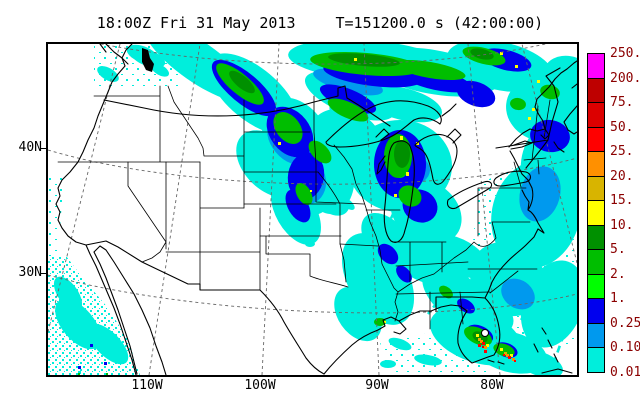  What do you see at coordinates (260, 385) in the screenshot?
I see `x-axis-label: 100W` at bounding box center [260, 385].